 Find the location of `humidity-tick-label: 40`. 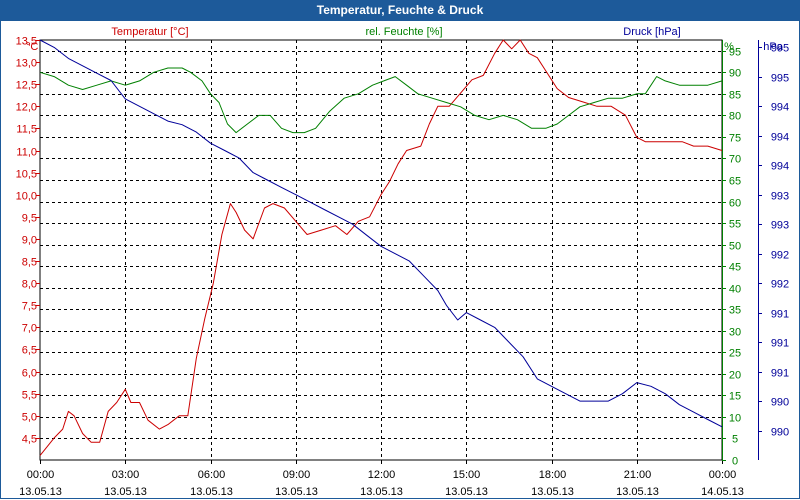

humidity-tick-label: 40 is located at coordinates (735, 290).